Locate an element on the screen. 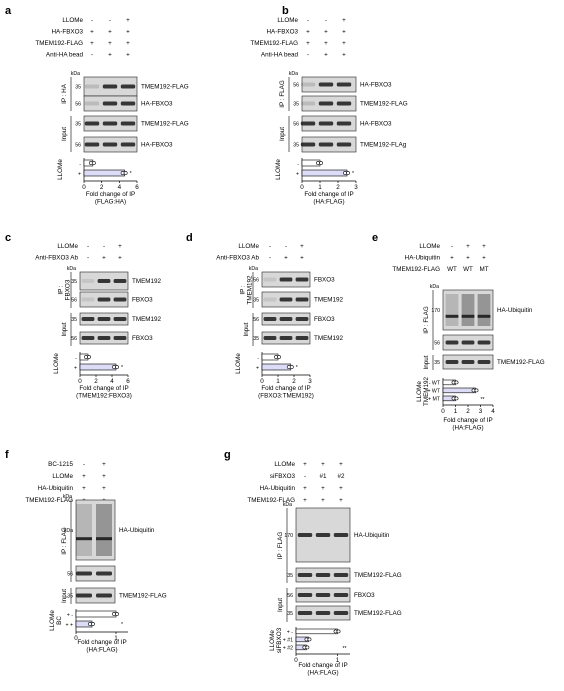 The image size is (564, 691). blot-label: TMEM192-FLAG is located at coordinates (165, 87).